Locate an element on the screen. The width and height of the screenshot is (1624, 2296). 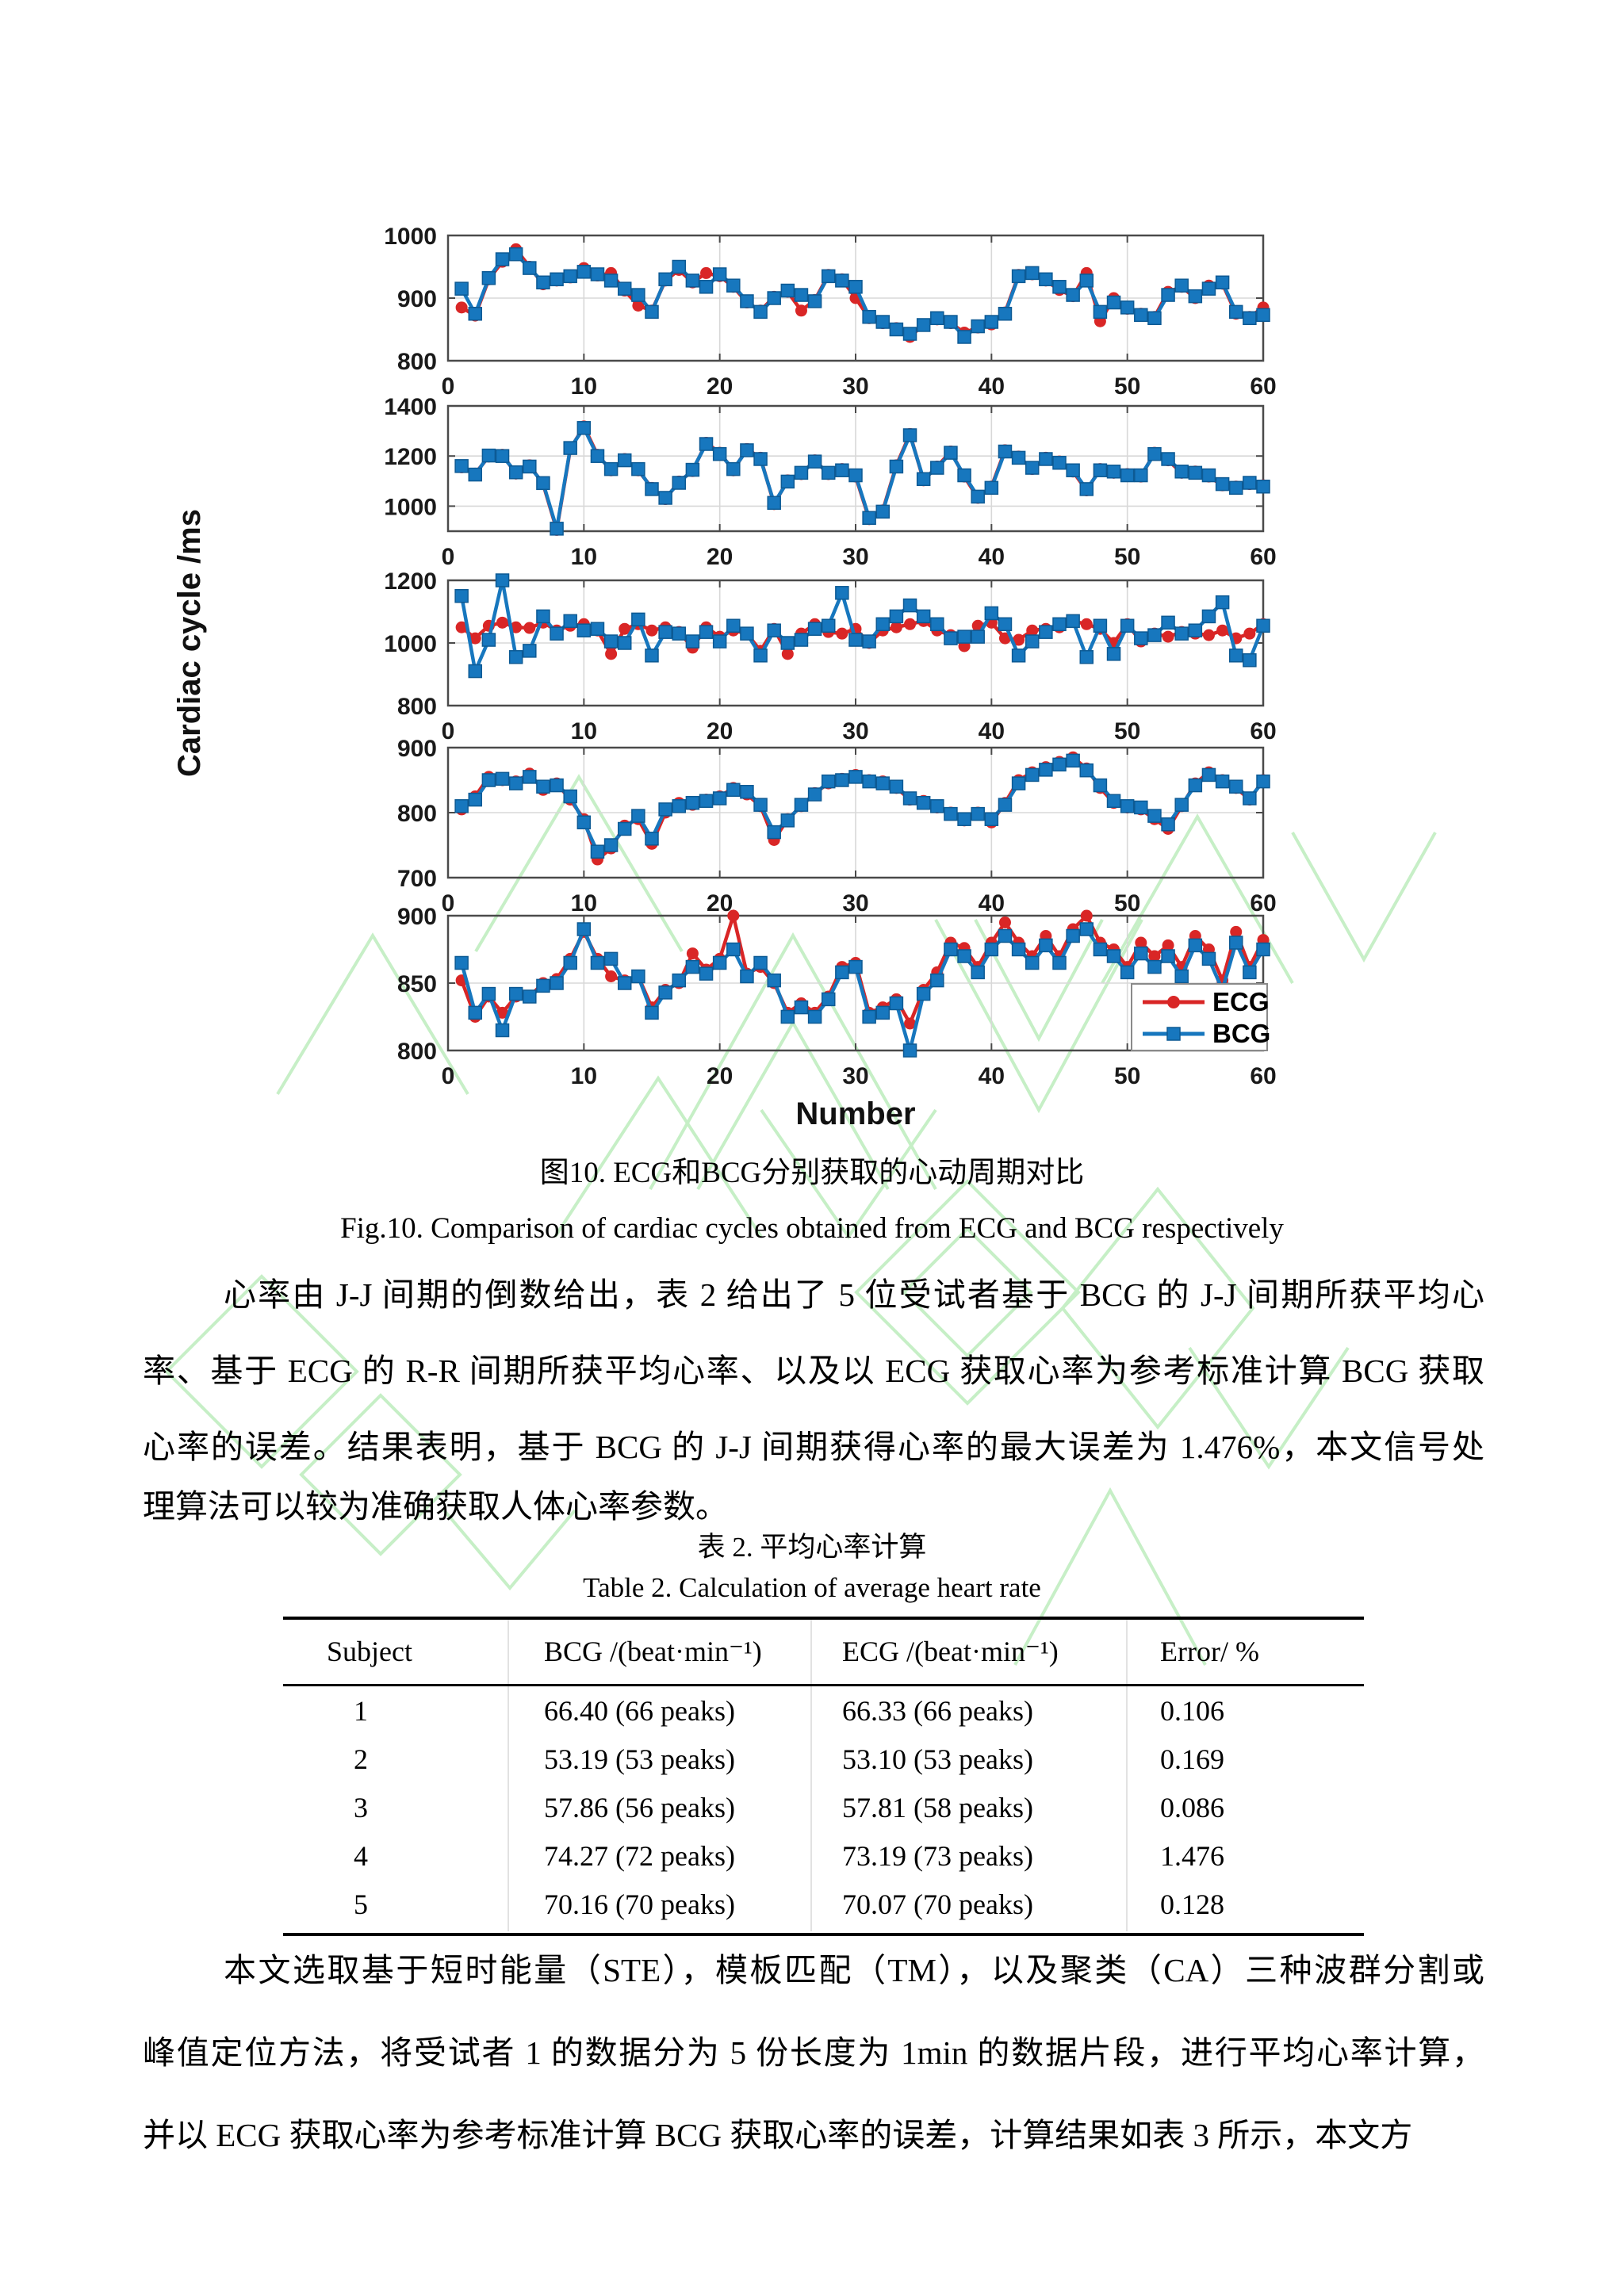
table-cell: 2 is located at coordinates (361, 1759).